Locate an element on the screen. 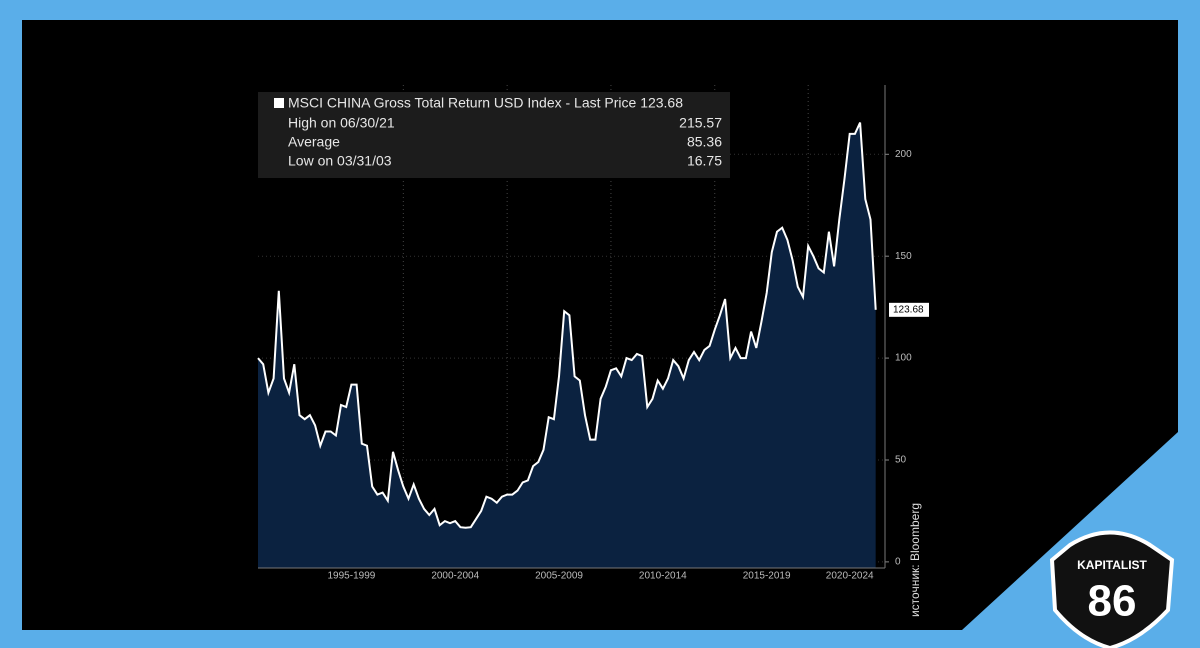 The image size is (1200, 648). x-tick-label: 2020-2024 is located at coordinates (850, 576).